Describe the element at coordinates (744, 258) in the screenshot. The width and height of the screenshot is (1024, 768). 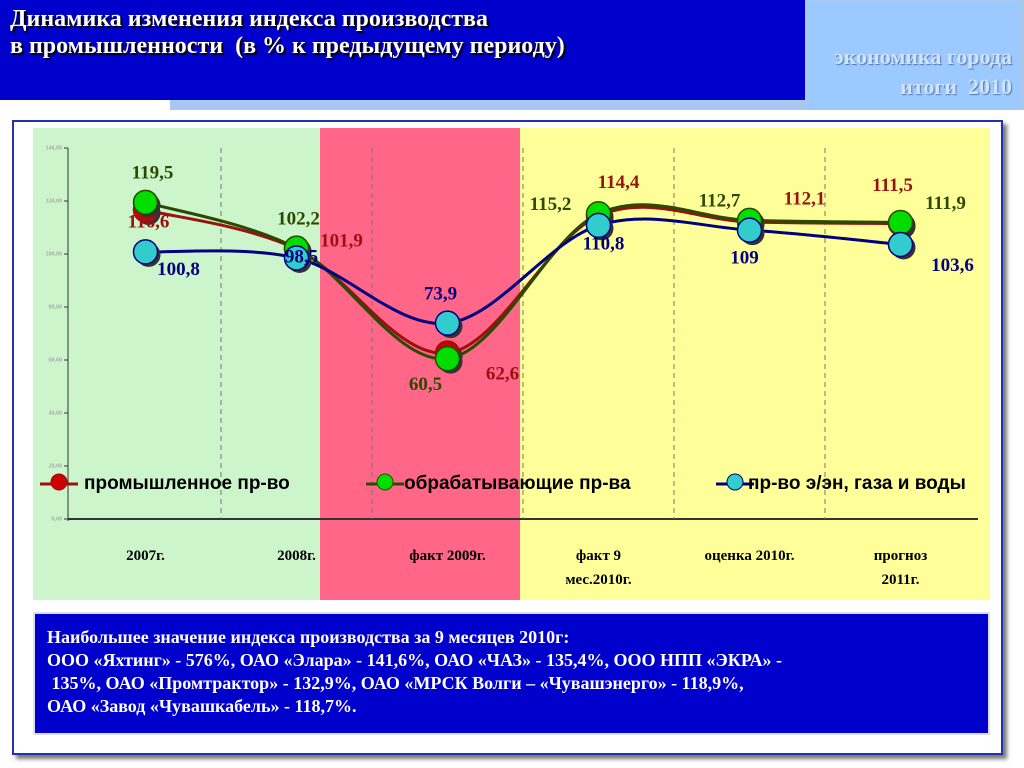
I see `data-label: 109` at that location.